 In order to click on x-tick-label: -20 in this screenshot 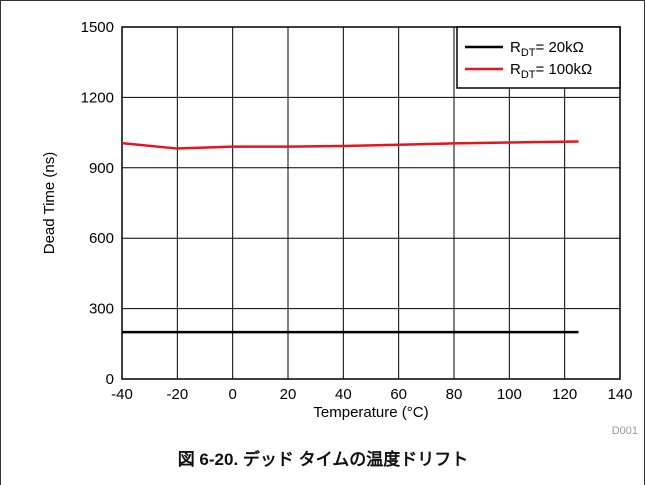, I will do `click(177, 394)`.